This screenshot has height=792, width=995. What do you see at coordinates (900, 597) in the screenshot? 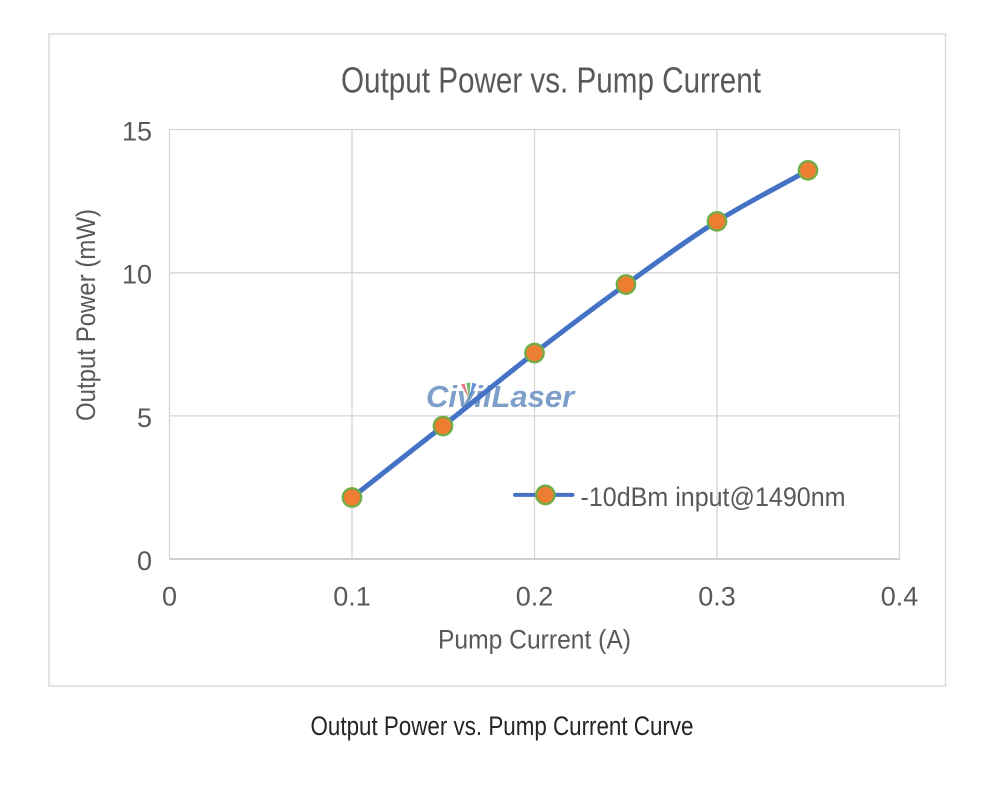
I see `svg-text: 0.4` at bounding box center [900, 597].